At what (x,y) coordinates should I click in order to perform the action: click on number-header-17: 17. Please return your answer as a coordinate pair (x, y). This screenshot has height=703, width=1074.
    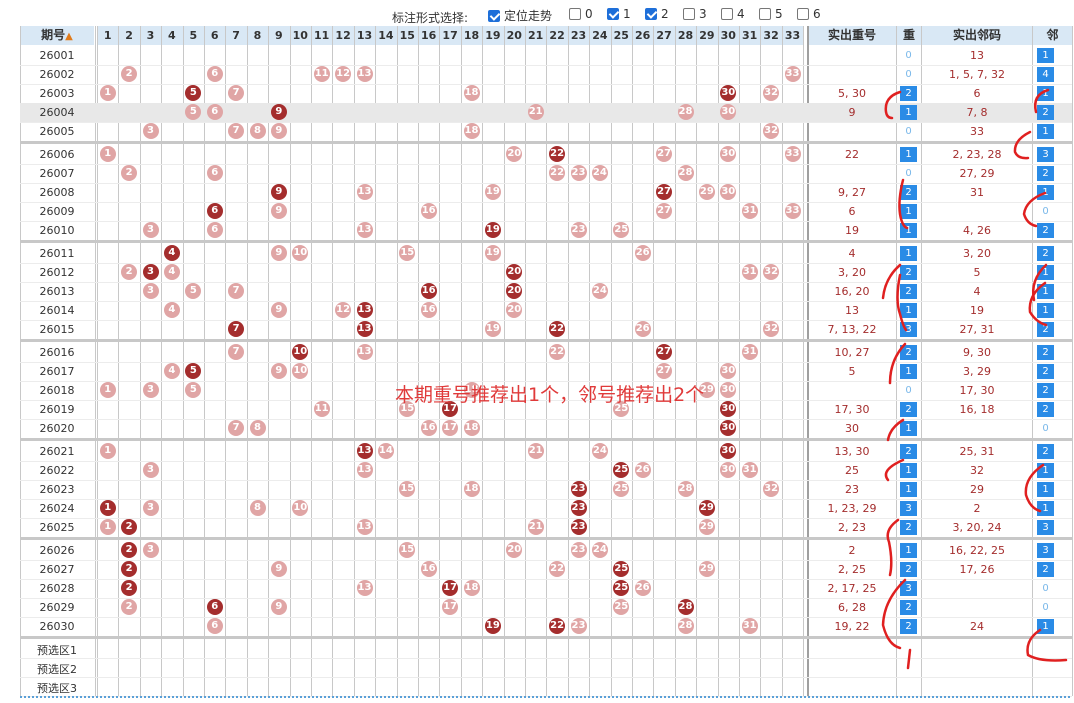
    Looking at the image, I should click on (450, 35).